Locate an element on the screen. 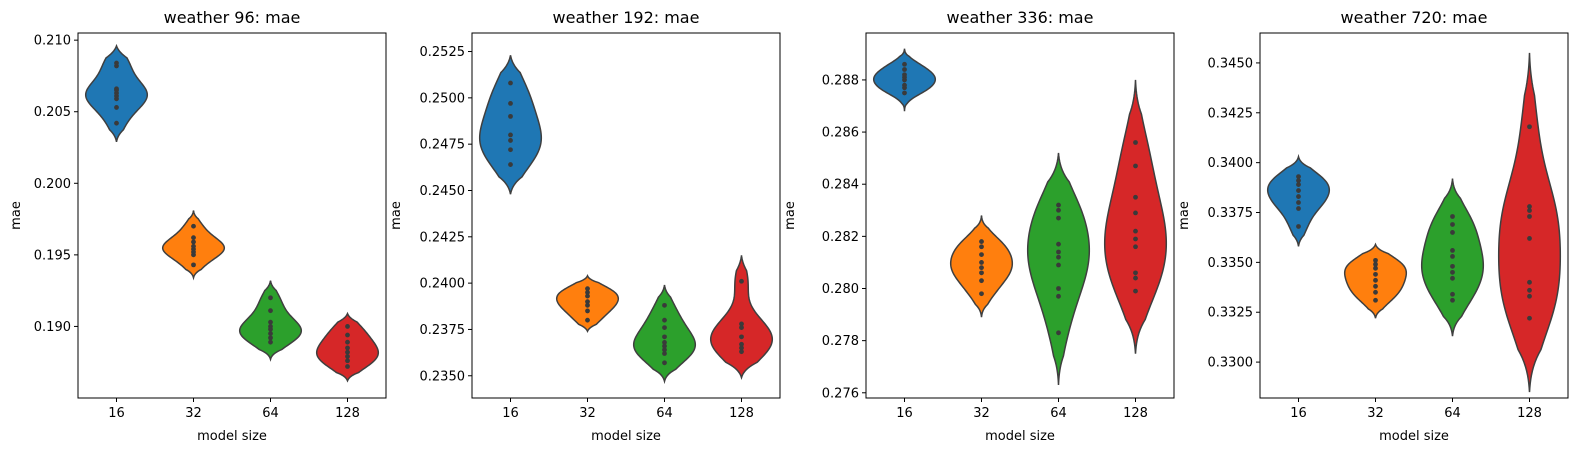  y-tick-label: 0.195 is located at coordinates (52, 255).